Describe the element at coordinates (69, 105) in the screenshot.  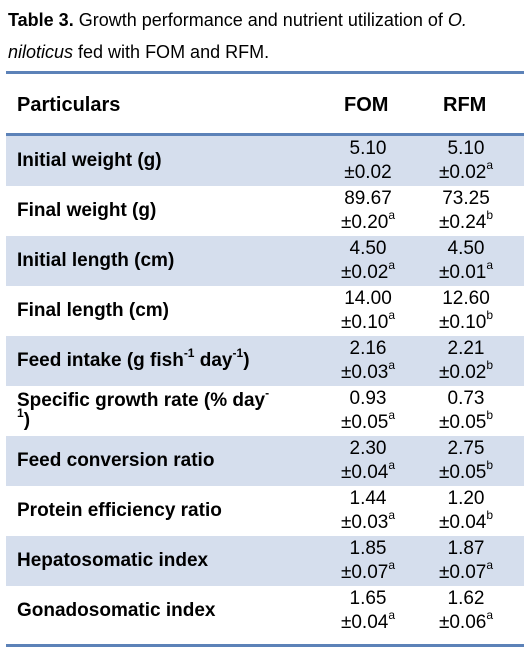
I see `header-particulars: Particulars` at that location.